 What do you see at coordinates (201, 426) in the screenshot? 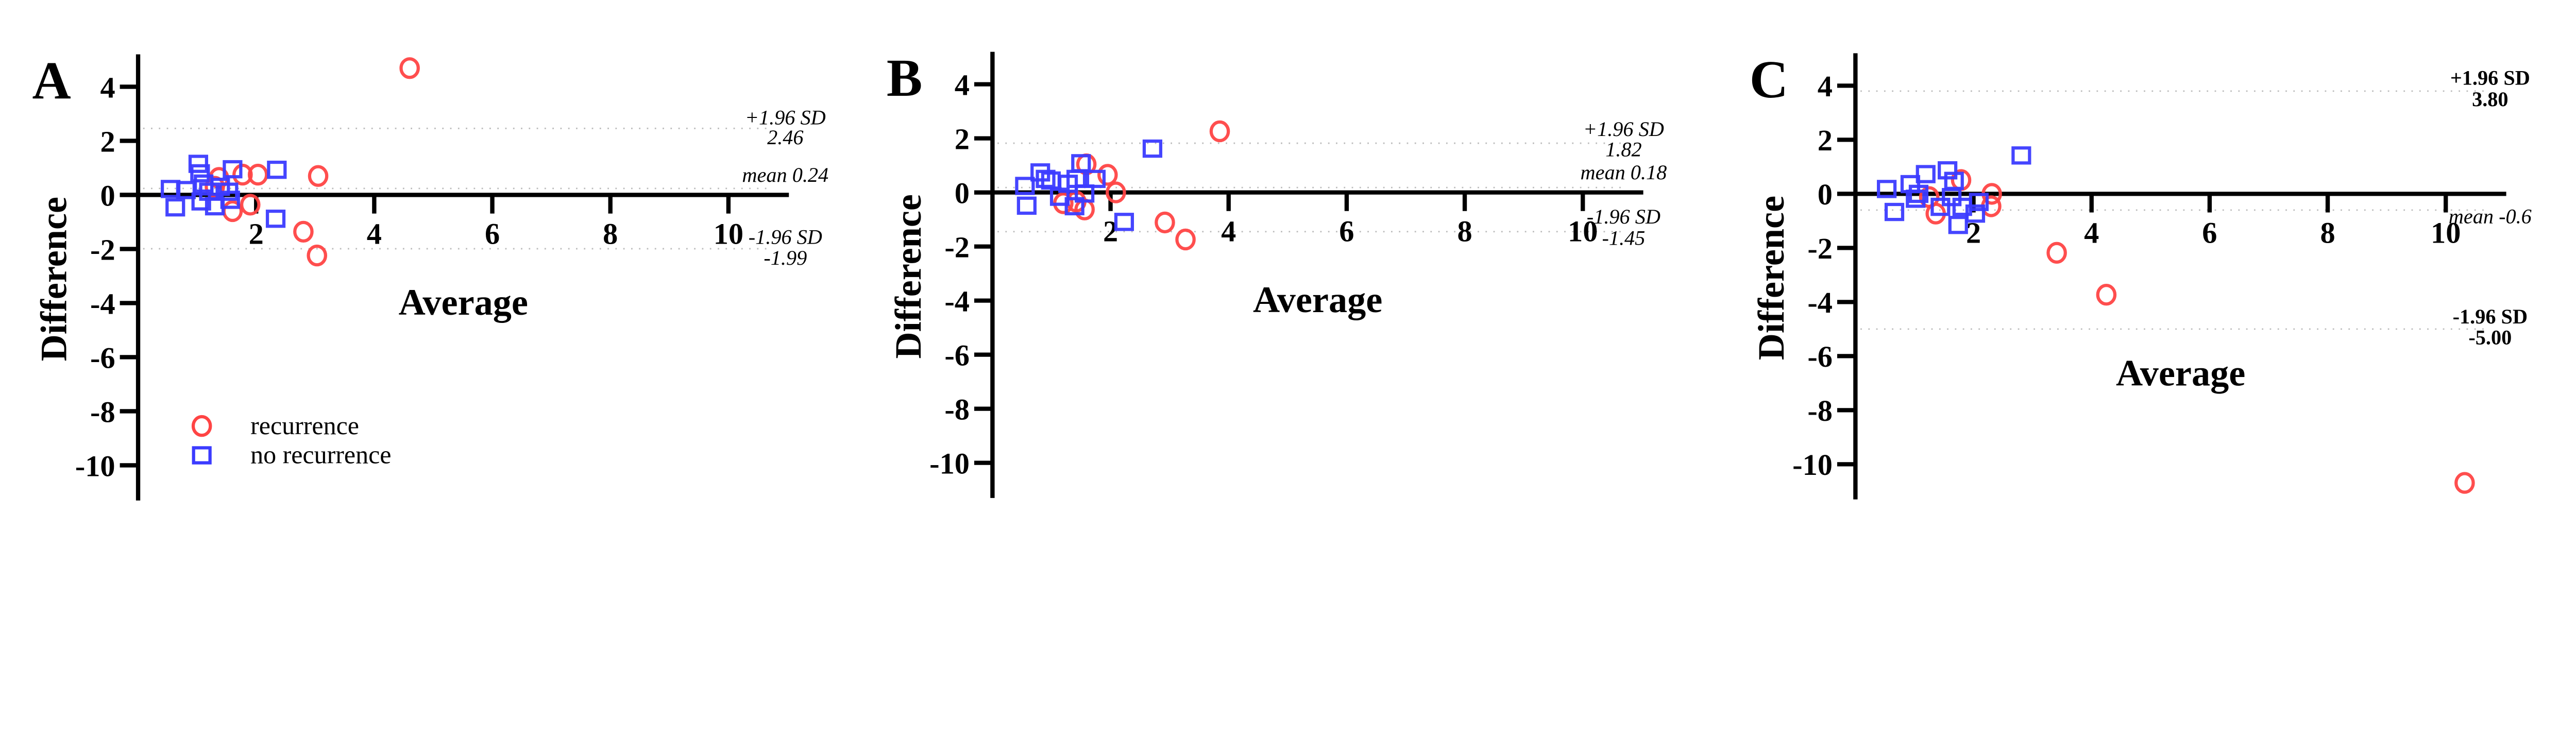
I see `legend-circle-icon` at bounding box center [201, 426].